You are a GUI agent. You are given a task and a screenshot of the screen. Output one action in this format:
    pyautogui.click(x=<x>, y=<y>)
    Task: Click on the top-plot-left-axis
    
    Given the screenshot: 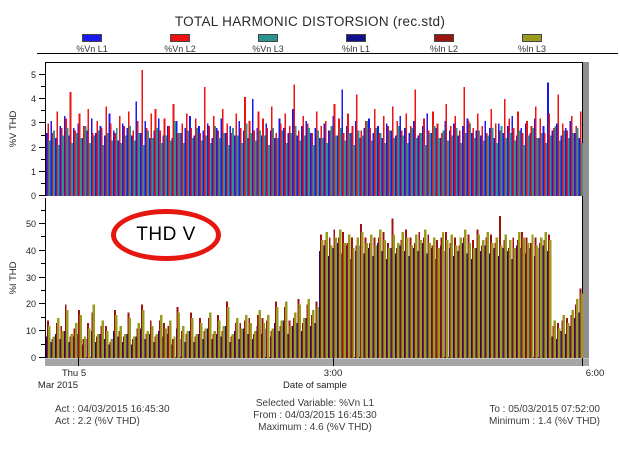 What is the action you would take?
    pyautogui.click(x=45, y=129)
    